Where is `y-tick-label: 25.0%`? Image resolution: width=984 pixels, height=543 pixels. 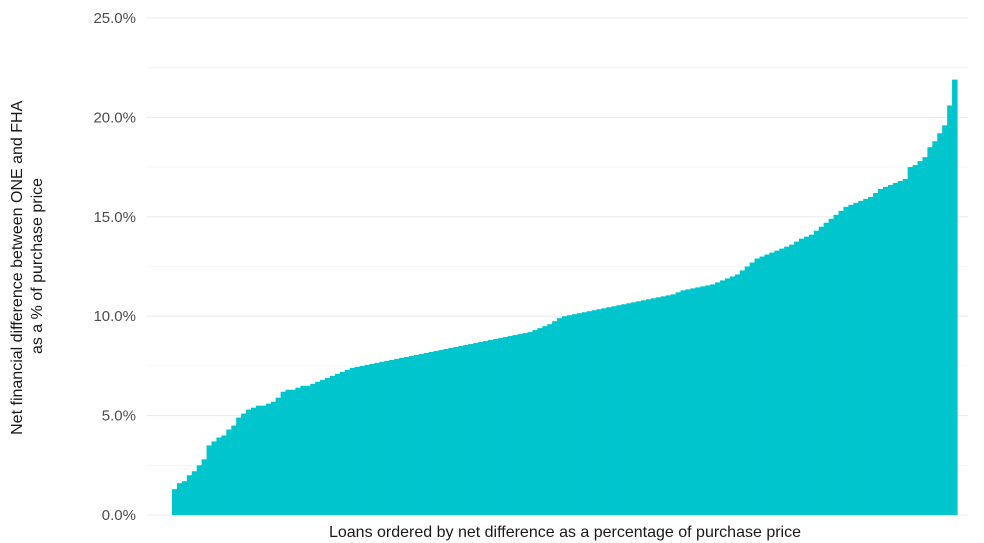 y-tick-label: 25.0% is located at coordinates (114, 18).